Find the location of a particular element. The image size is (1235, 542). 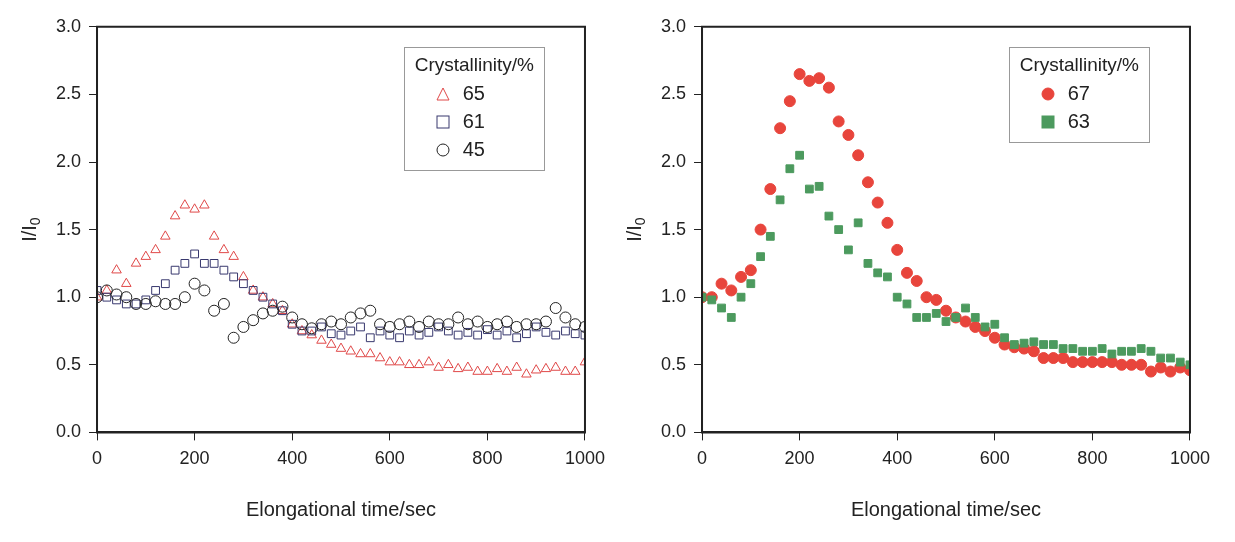

legend-label: 67 is located at coordinates (1078, 94).